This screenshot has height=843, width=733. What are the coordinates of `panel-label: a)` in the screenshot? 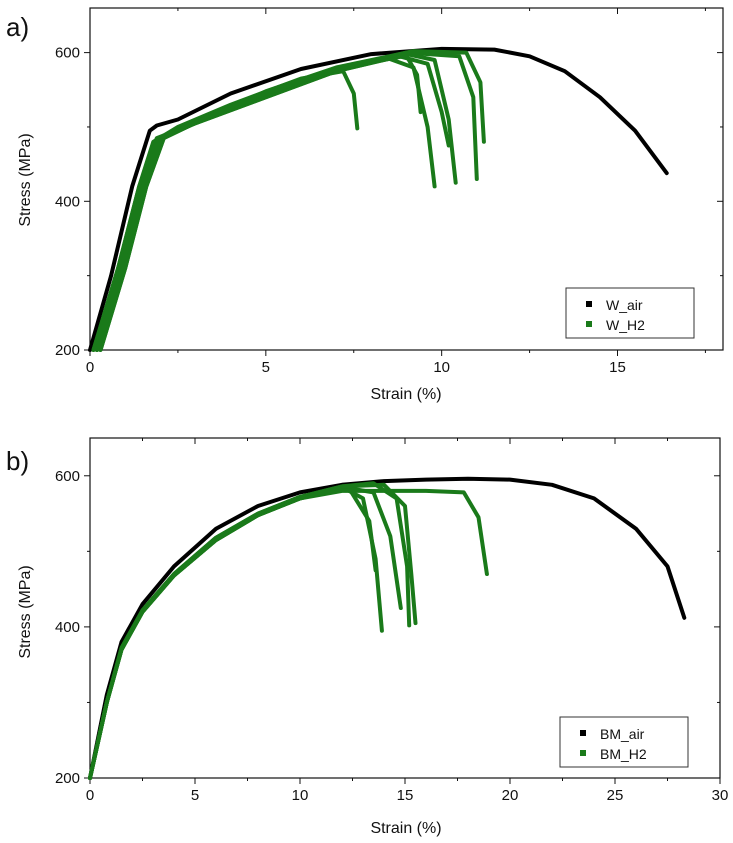 It's located at (17, 27).